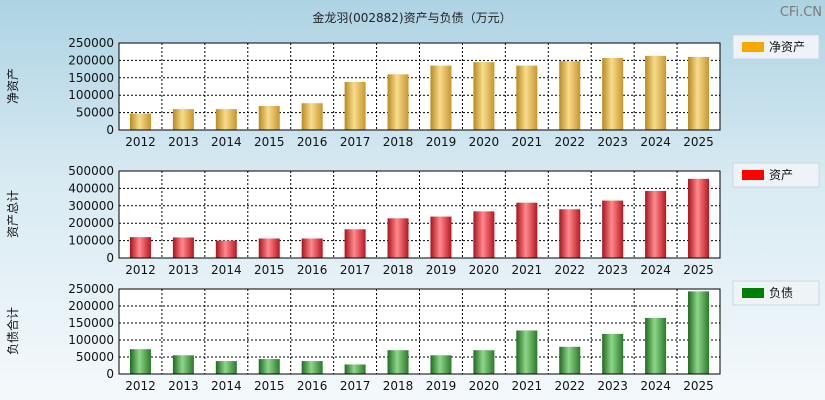 This screenshot has height=400, width=825. What do you see at coordinates (140, 270) in the screenshot?
I see `x-tick-label: 2012` at bounding box center [140, 270].